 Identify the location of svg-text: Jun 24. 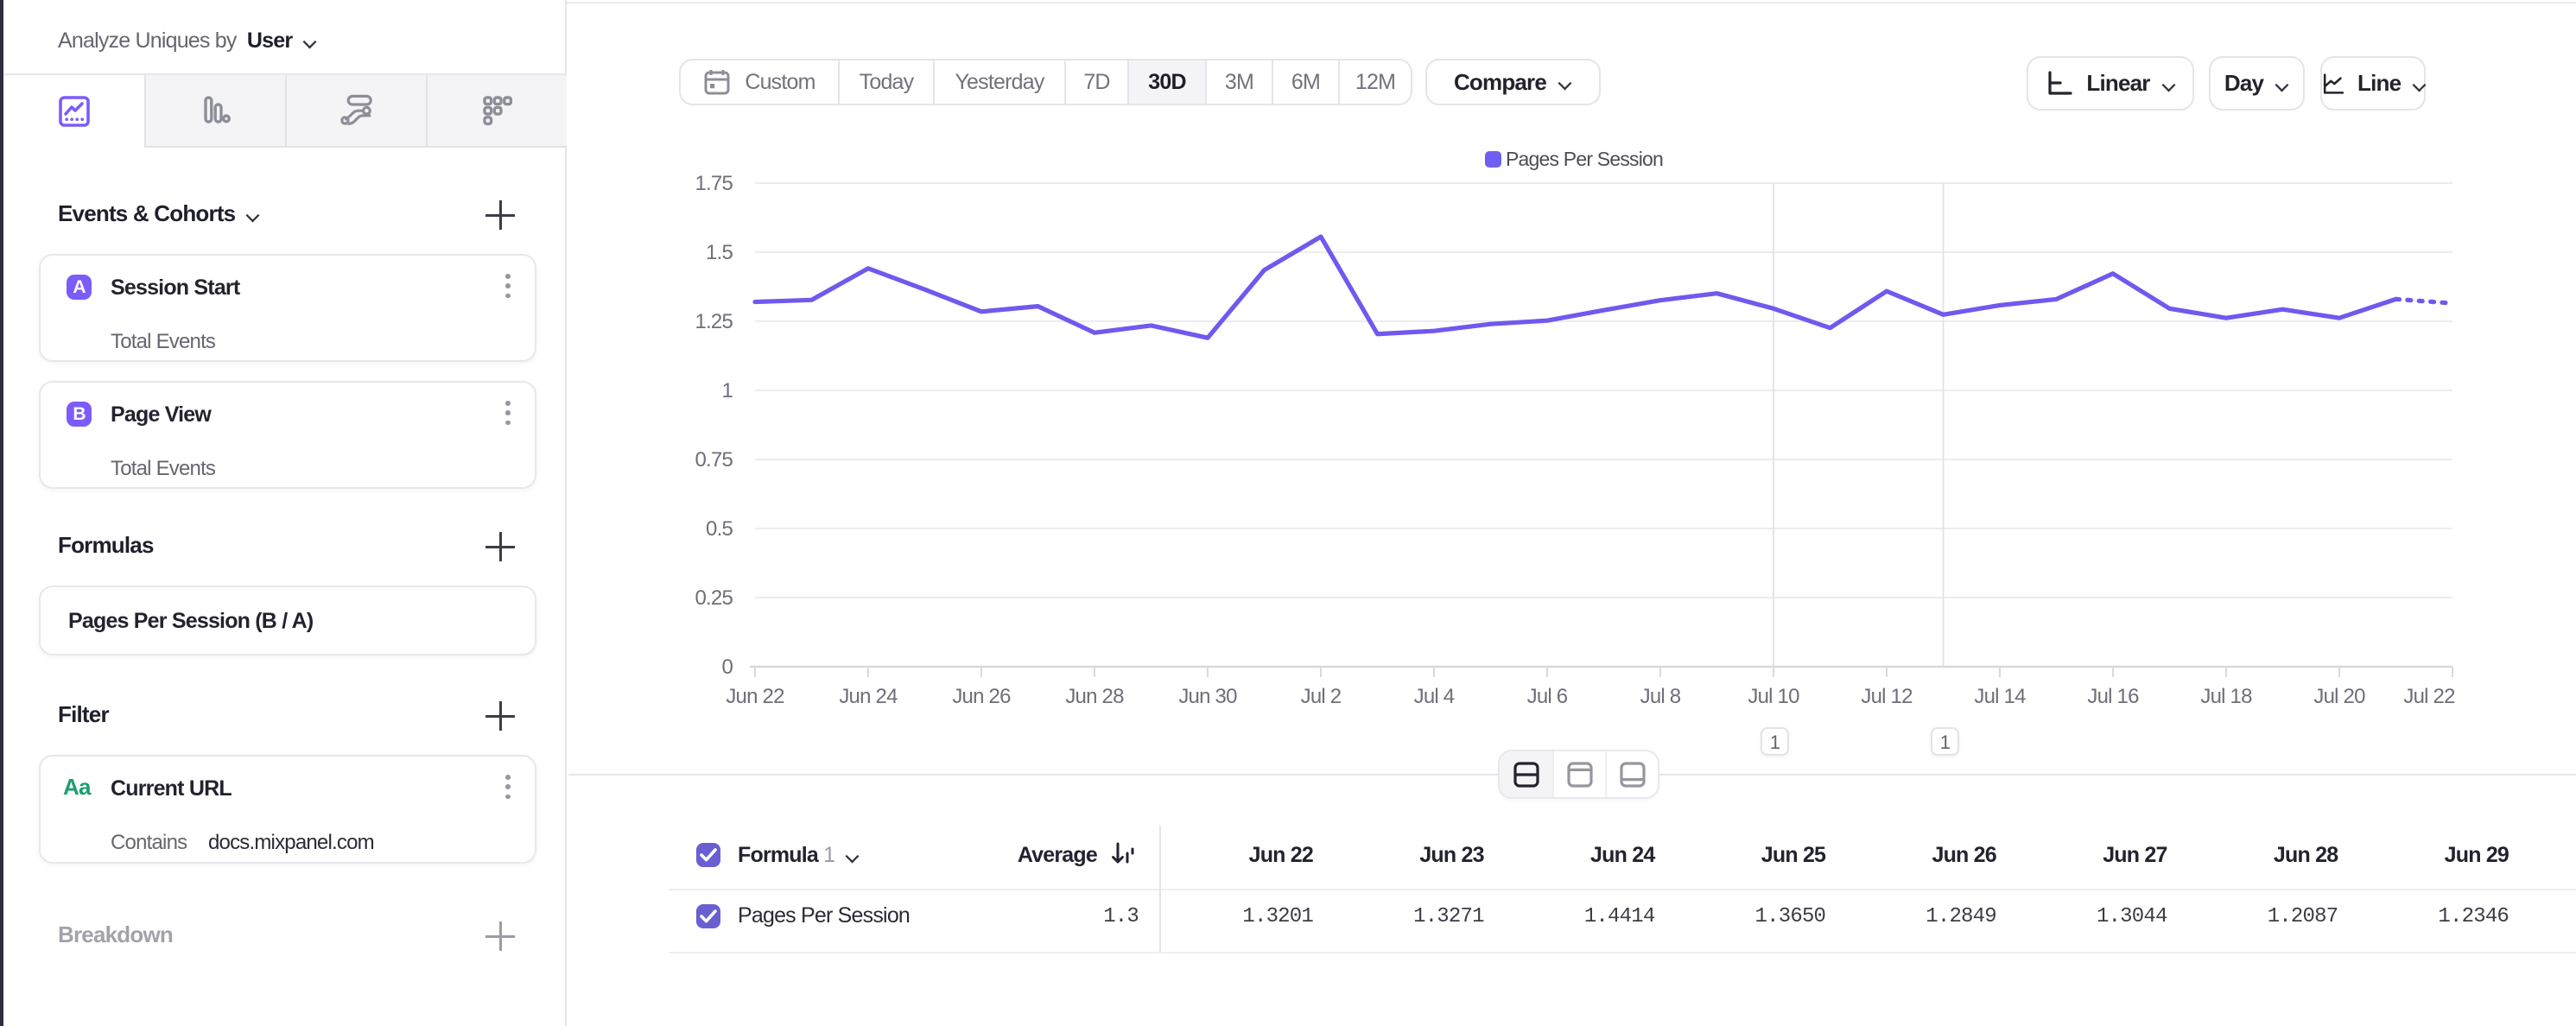
(868, 696).